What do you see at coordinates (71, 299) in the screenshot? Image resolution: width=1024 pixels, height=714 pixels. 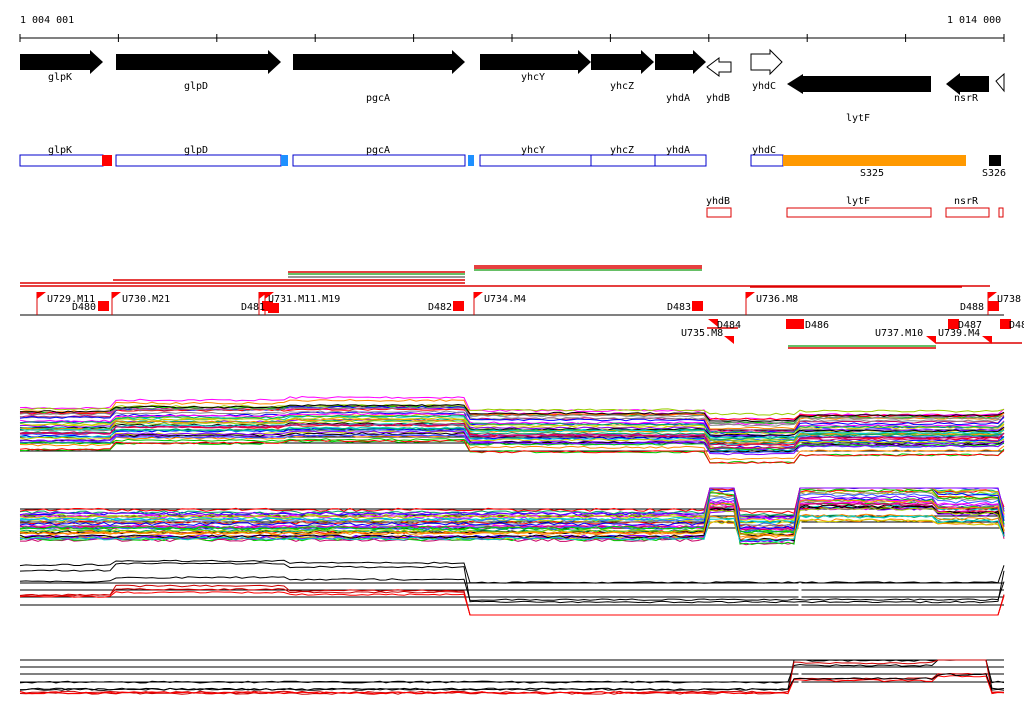 I see `segment-label: U729.M11` at bounding box center [71, 299].